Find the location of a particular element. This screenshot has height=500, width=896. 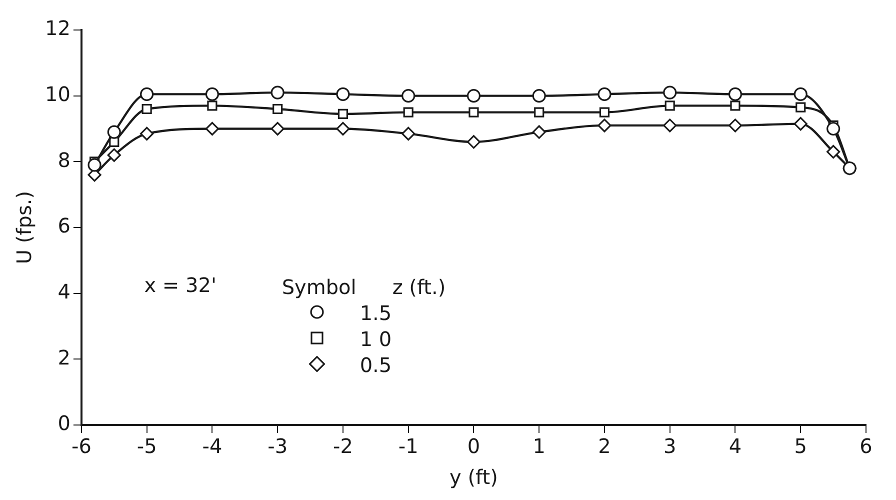

x-tick-label: -1 is located at coordinates (408, 446).